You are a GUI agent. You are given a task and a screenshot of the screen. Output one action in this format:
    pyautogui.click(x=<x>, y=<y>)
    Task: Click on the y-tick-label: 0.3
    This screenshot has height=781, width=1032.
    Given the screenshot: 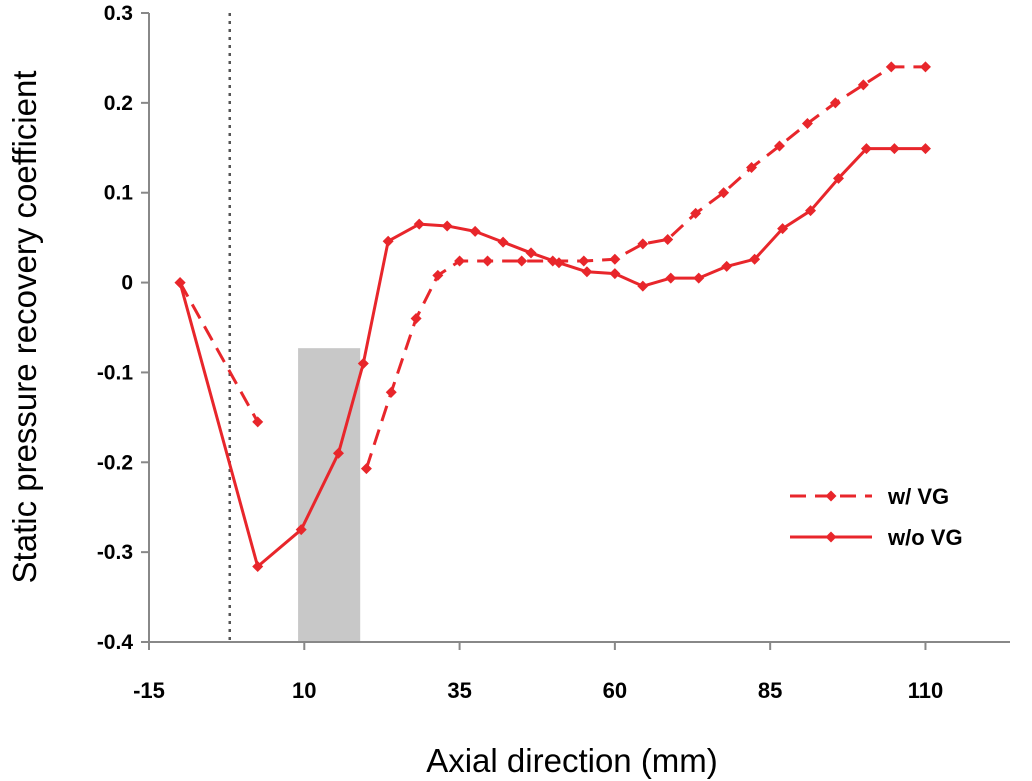 What is the action you would take?
    pyautogui.click(x=118, y=13)
    